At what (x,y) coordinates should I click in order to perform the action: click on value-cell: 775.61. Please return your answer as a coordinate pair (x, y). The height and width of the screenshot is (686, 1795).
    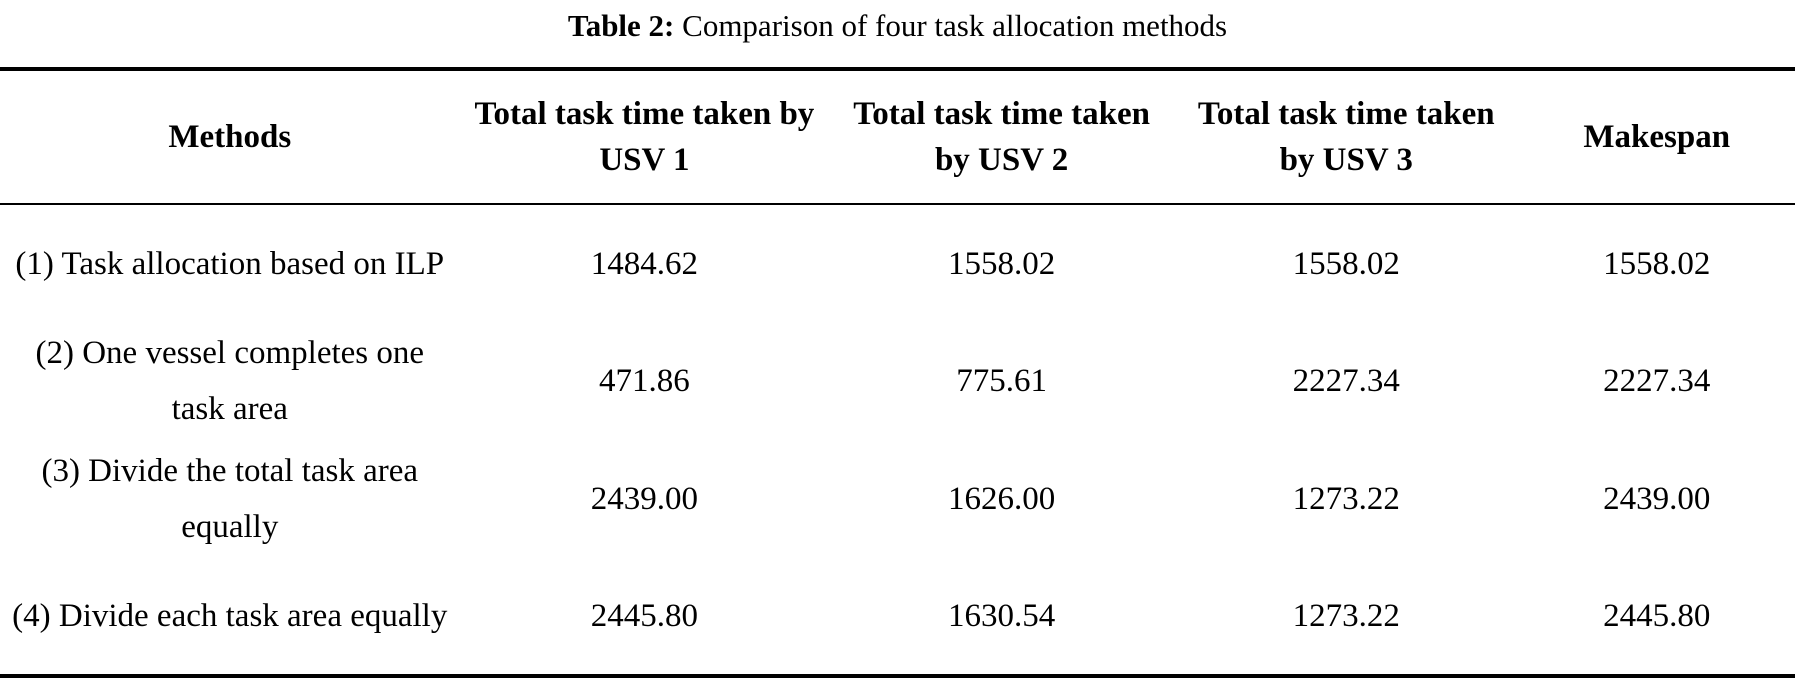
    Looking at the image, I should click on (1001, 381).